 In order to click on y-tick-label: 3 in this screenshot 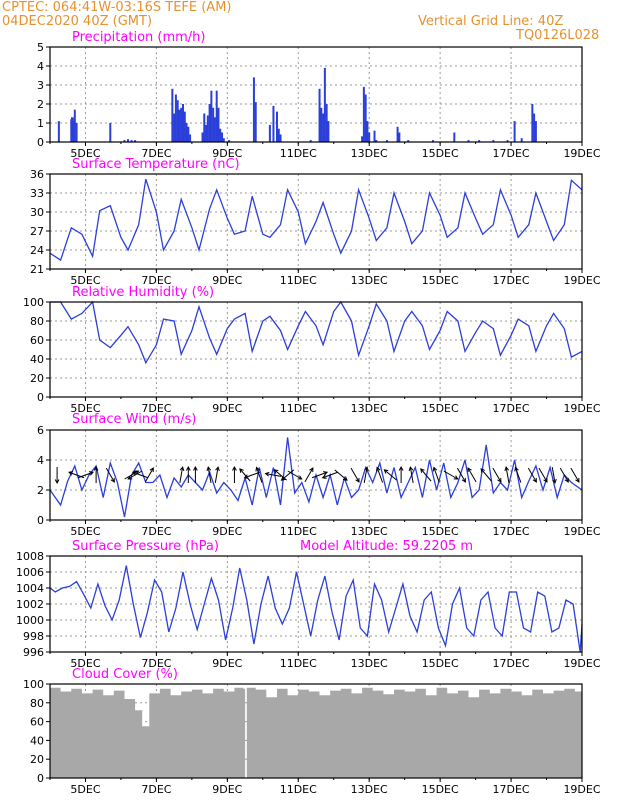, I will do `click(40, 85)`.